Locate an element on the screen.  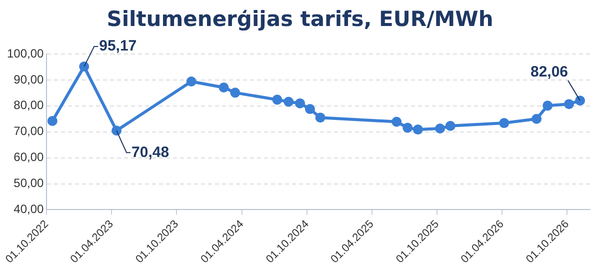
y-tick-label: 90,00 is located at coordinates (29, 79).